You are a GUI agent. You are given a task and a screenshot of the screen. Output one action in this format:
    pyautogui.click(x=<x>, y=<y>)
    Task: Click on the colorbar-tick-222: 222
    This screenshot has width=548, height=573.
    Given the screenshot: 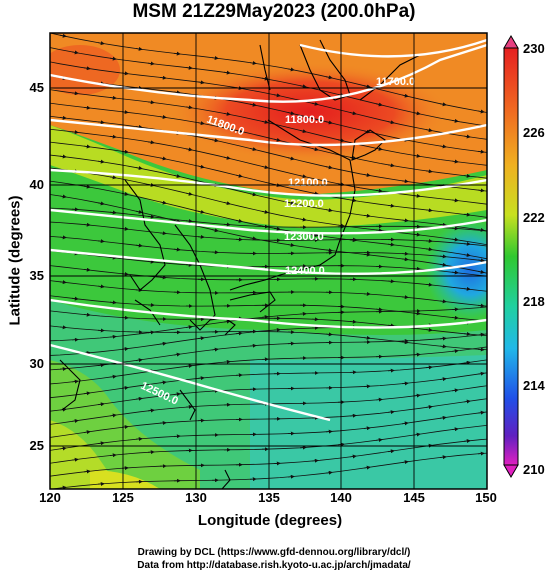 What is the action you would take?
    pyautogui.click(x=534, y=217)
    